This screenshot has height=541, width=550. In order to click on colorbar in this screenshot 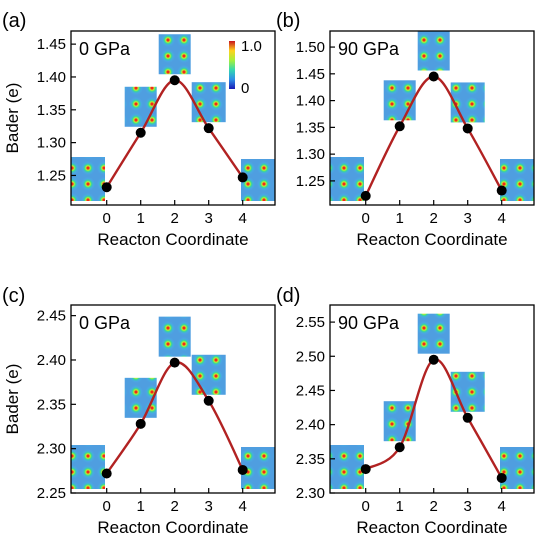, I will do `click(232, 65)`.